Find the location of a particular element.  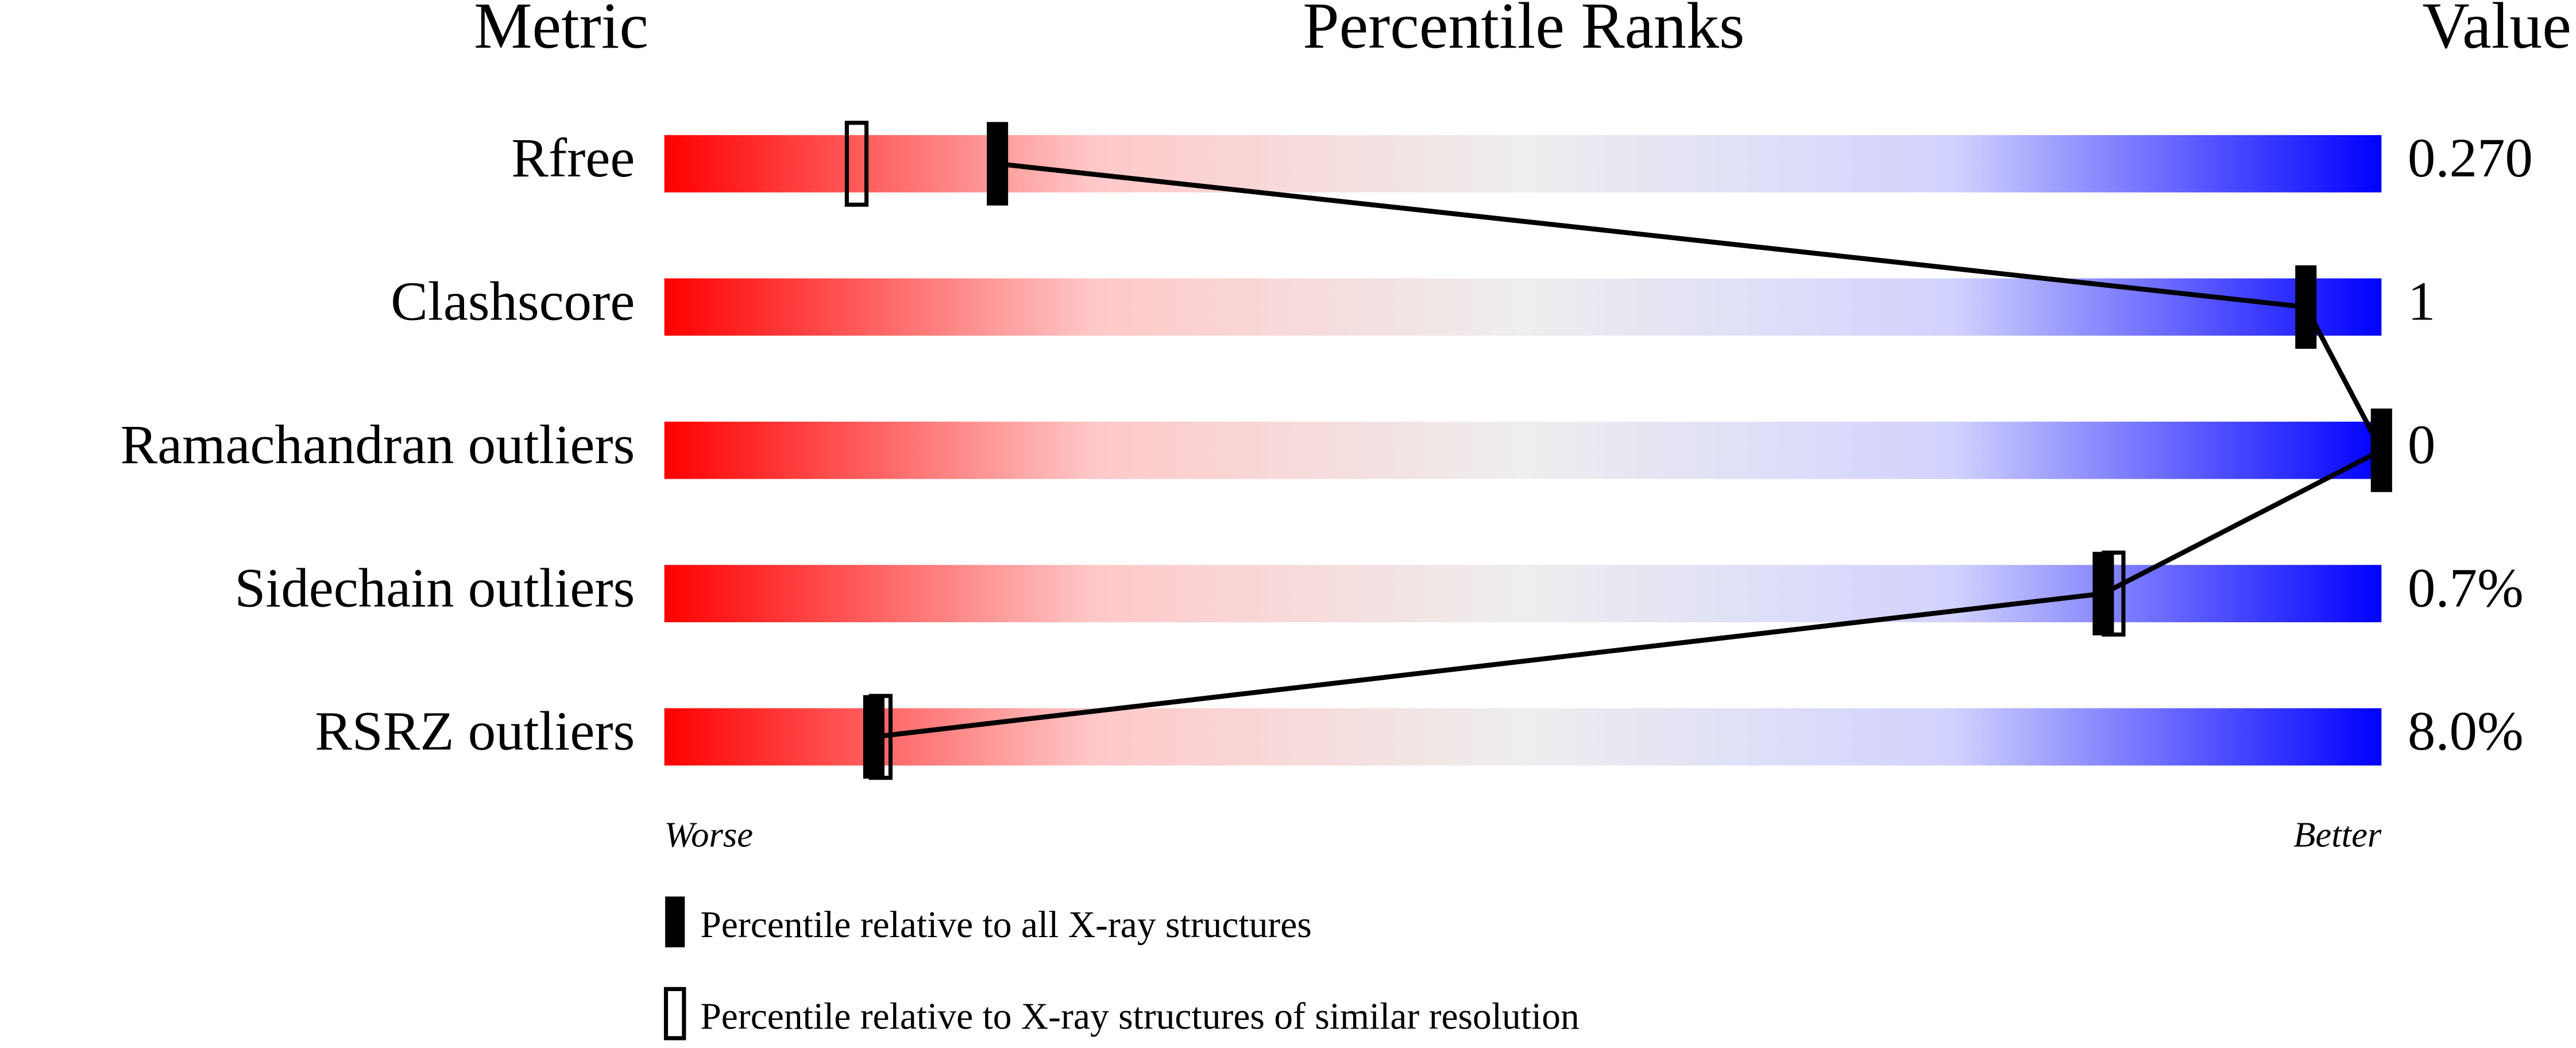

metric-value: 0.7% is located at coordinates (2466, 587).